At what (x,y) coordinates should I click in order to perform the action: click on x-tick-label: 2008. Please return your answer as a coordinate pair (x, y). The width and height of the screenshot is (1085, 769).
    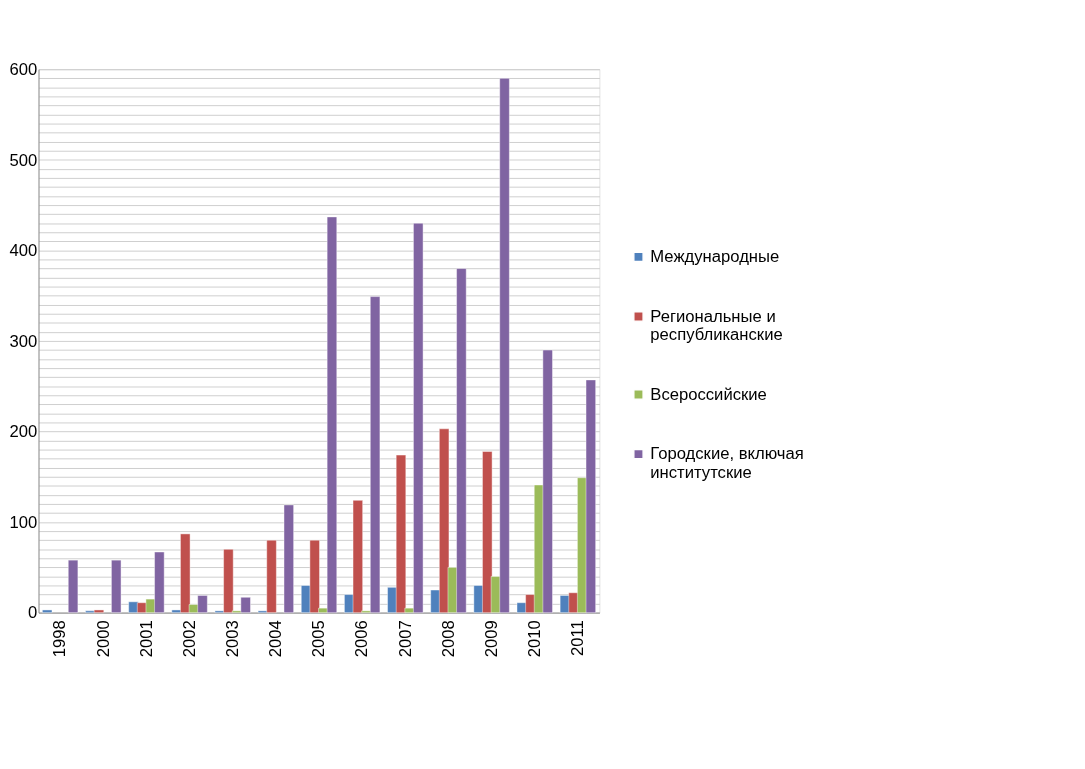
    Looking at the image, I should click on (448, 639).